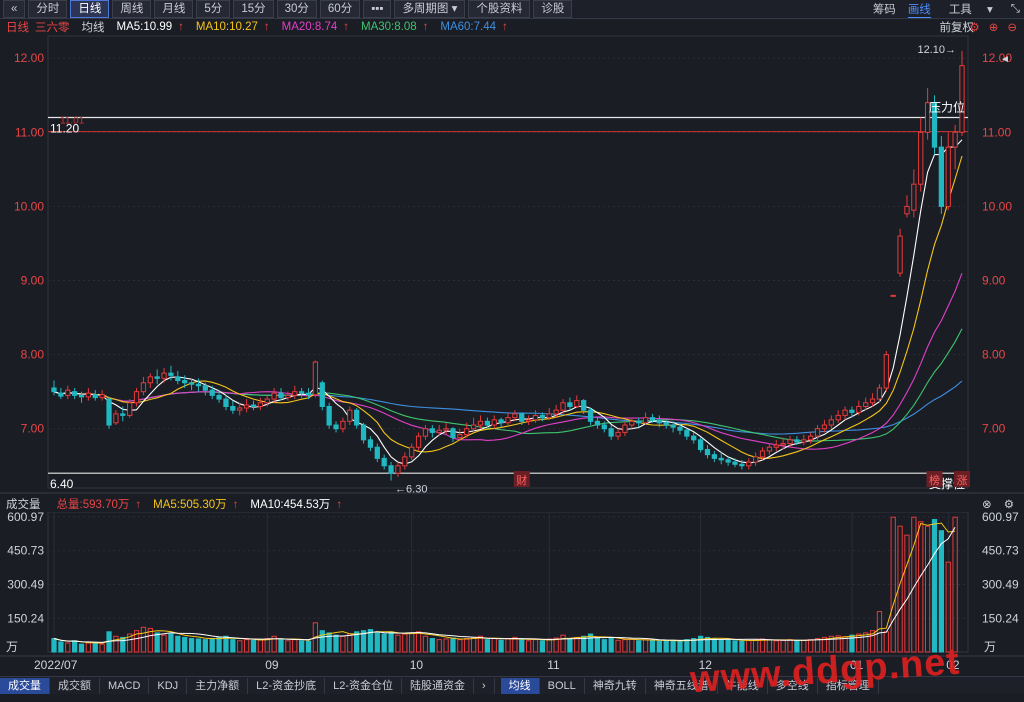 The image size is (1024, 702). Describe the element at coordinates (793, 685) in the screenshot. I see `tab-long-short: 多空线` at that location.